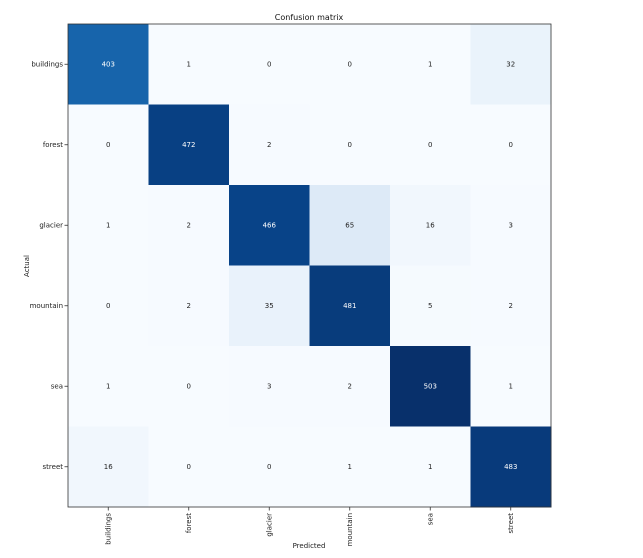 The height and width of the screenshot is (558, 643). Describe the element at coordinates (51, 225) in the screenshot. I see `y-tick-label-glacier: glacier` at that location.